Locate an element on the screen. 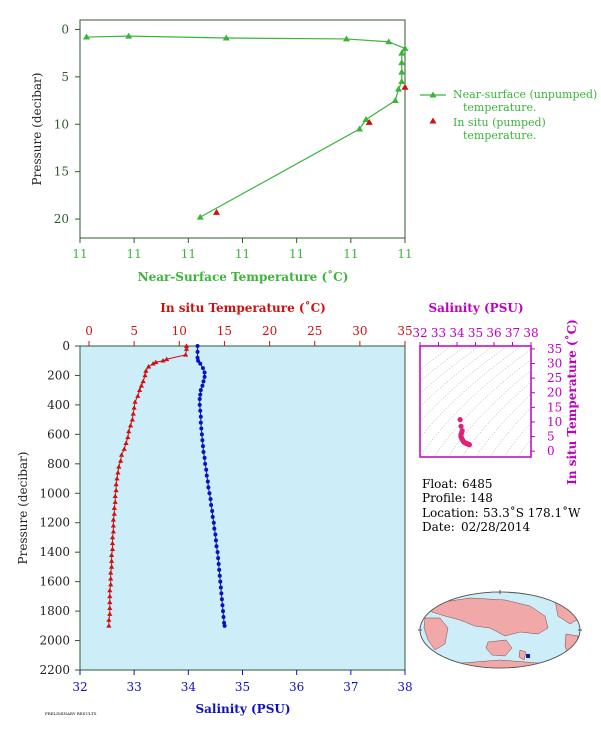 This screenshot has height=732, width=601. pressure-tick-label: 1400 is located at coordinates (54, 552).